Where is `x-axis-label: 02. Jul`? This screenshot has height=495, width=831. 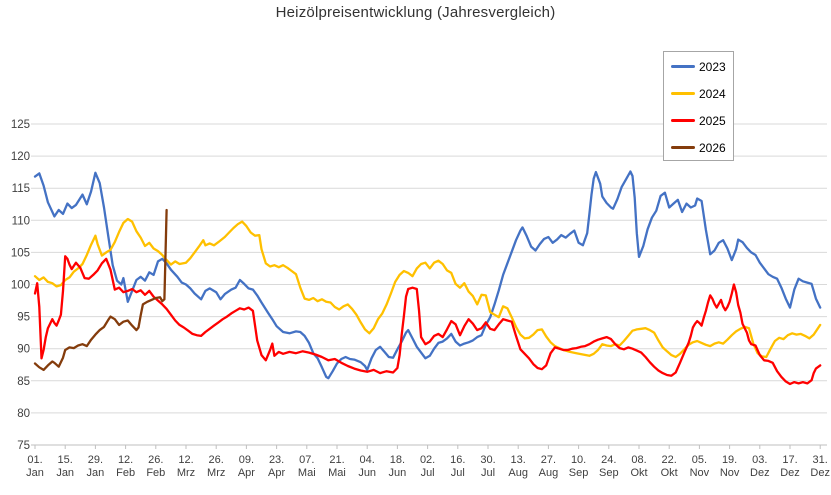 x-axis-label: 02. Jul is located at coordinates (427, 466).